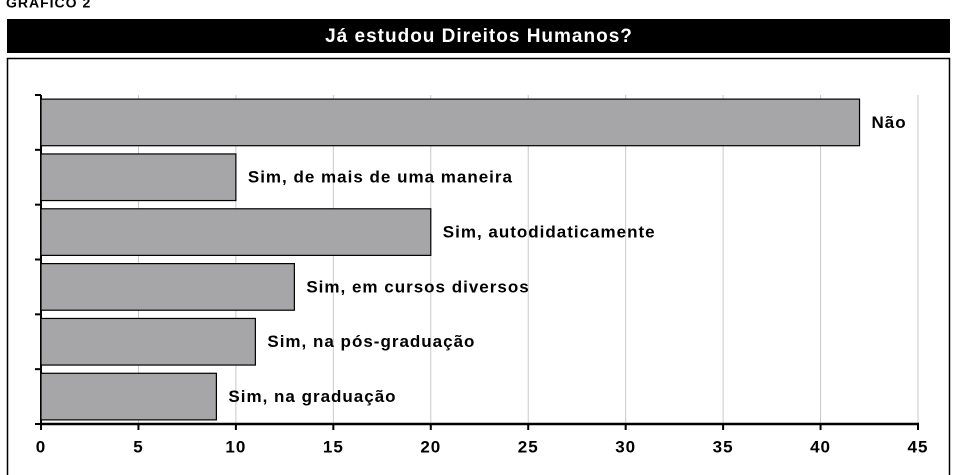 The image size is (959, 475). Describe the element at coordinates (333, 446) in the screenshot. I see `x-tick-label: 15` at that location.